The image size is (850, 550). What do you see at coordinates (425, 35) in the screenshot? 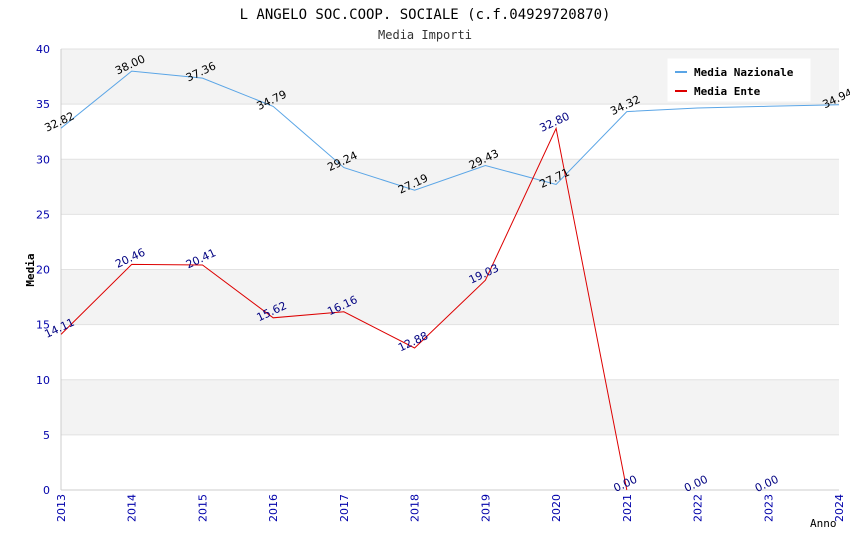
I see `chart-subtitle: Media Importi` at bounding box center [425, 35].